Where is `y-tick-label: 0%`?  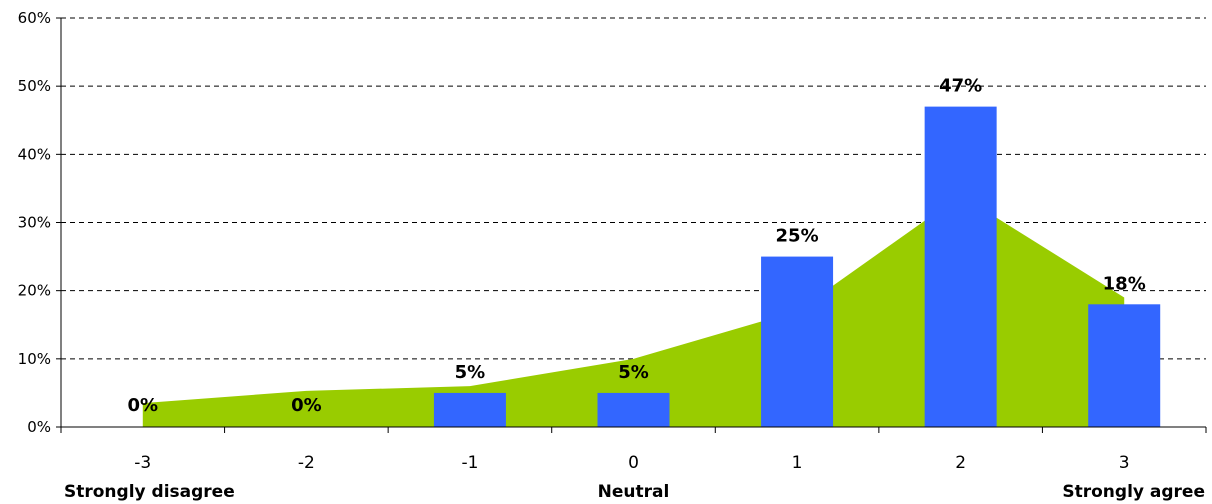 y-tick-label: 0% is located at coordinates (39, 427).